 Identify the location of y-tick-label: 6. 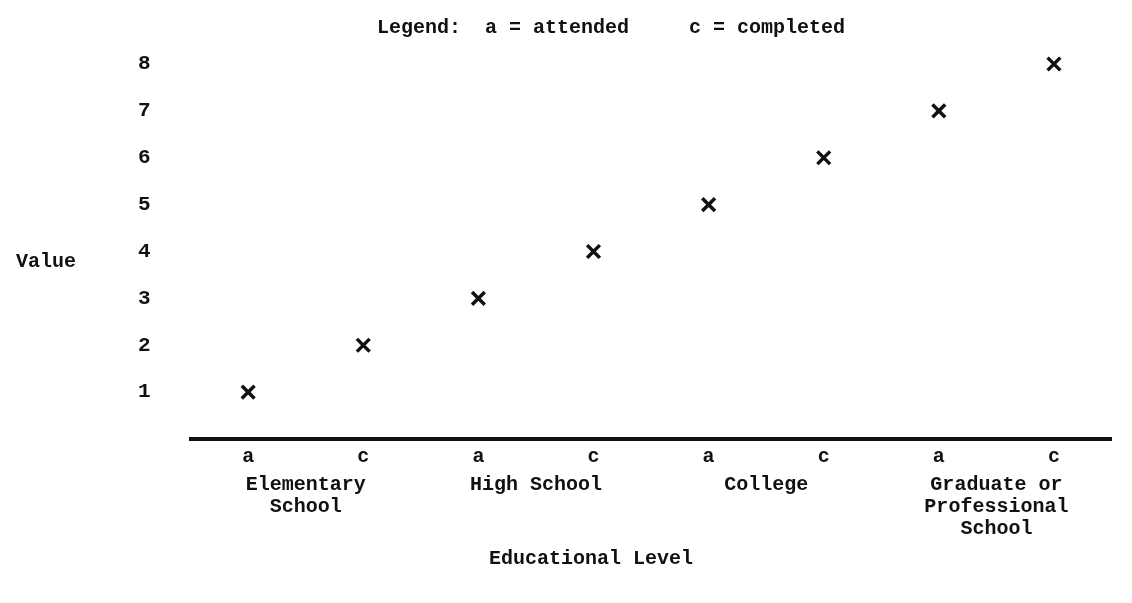
(144, 158).